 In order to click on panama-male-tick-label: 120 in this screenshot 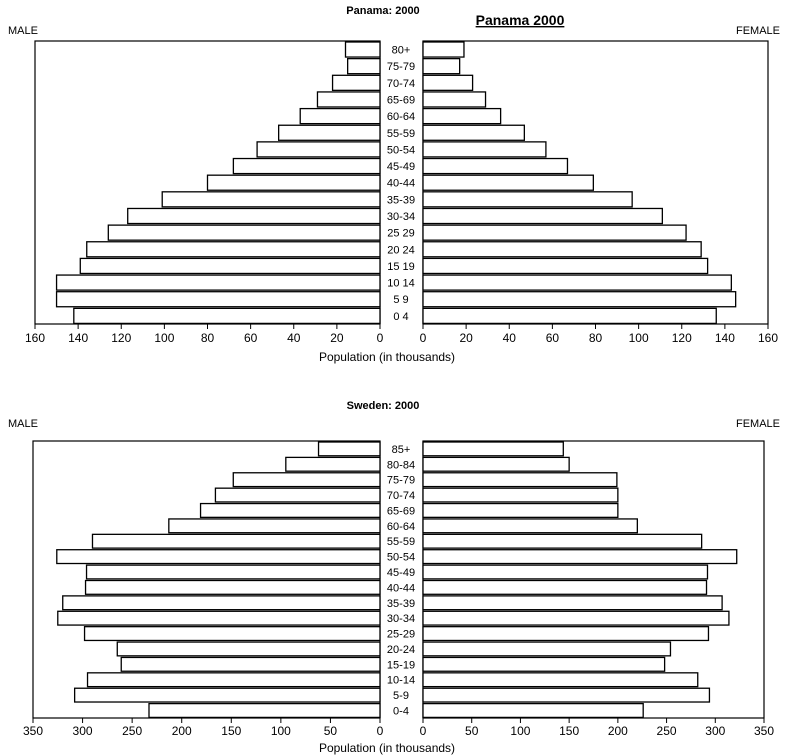, I will do `click(121, 338)`.